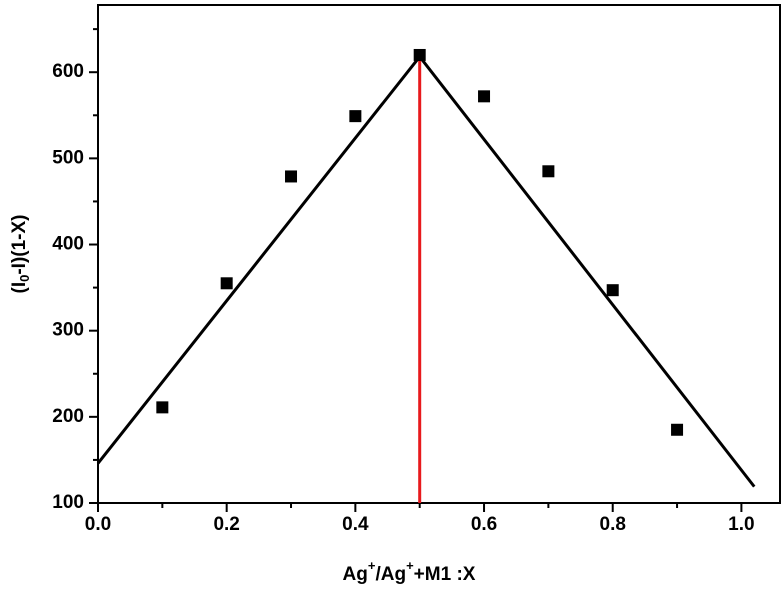  What do you see at coordinates (390, 574) in the screenshot?
I see `label-part: /Ag` at bounding box center [390, 574].